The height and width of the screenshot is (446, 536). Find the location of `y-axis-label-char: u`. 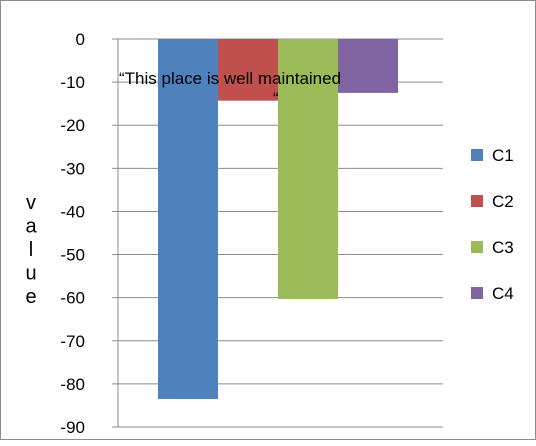

y-axis-label-char: u is located at coordinates (30, 274).